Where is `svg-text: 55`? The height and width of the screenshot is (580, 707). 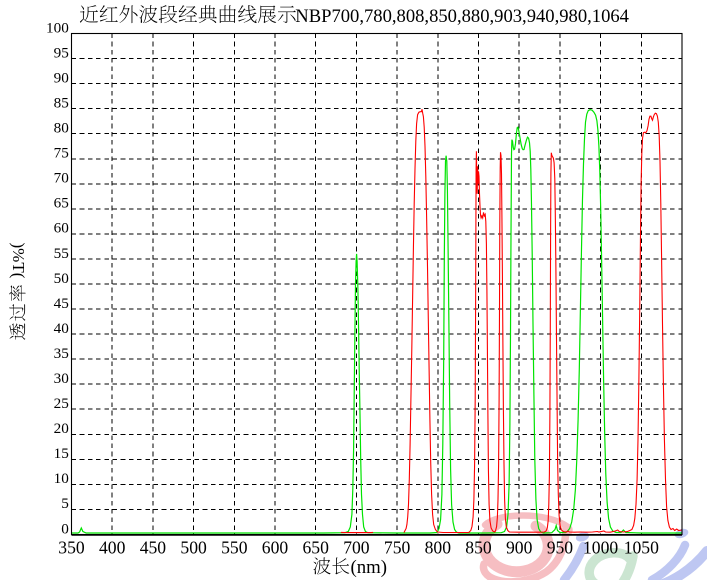
svg-text: 55 is located at coordinates (61, 253).